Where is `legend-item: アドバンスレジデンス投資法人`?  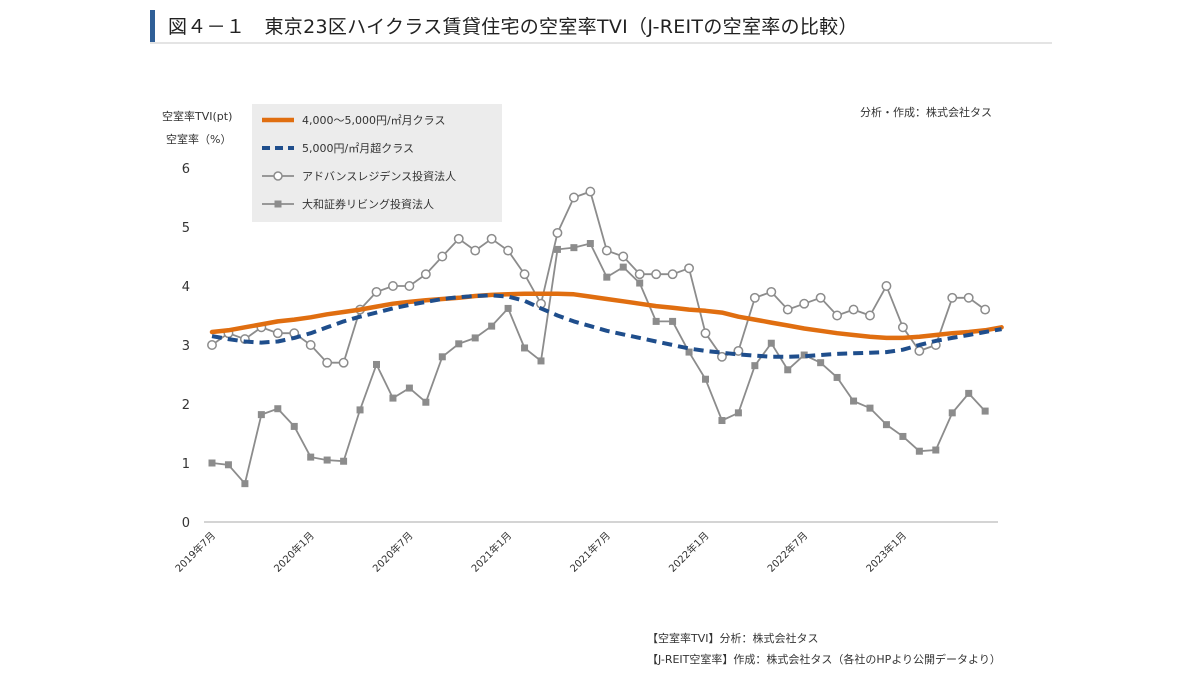 legend-item: アドバンスレジデンス投資法人 is located at coordinates (359, 176).